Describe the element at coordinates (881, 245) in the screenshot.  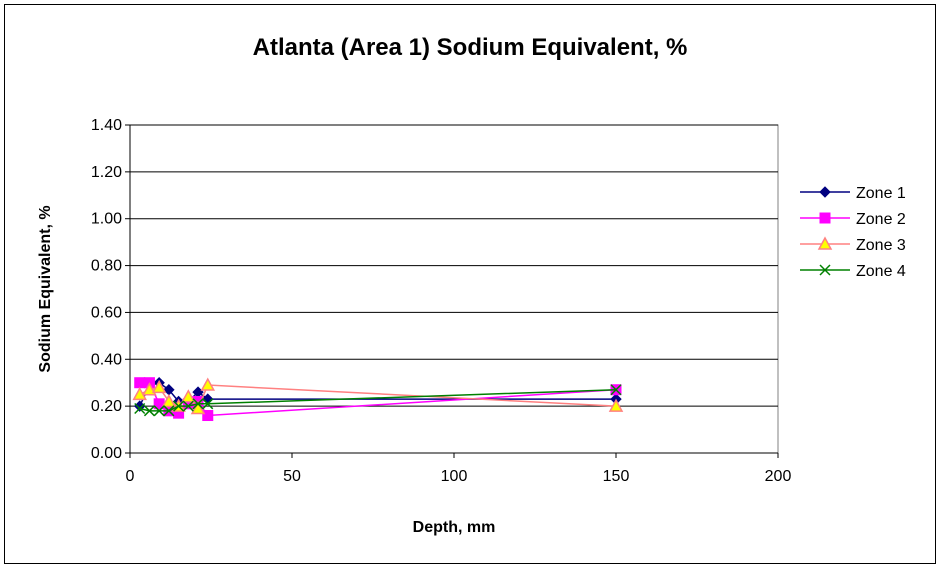
I see `legend-label-zone-3: Zone 3` at that location.